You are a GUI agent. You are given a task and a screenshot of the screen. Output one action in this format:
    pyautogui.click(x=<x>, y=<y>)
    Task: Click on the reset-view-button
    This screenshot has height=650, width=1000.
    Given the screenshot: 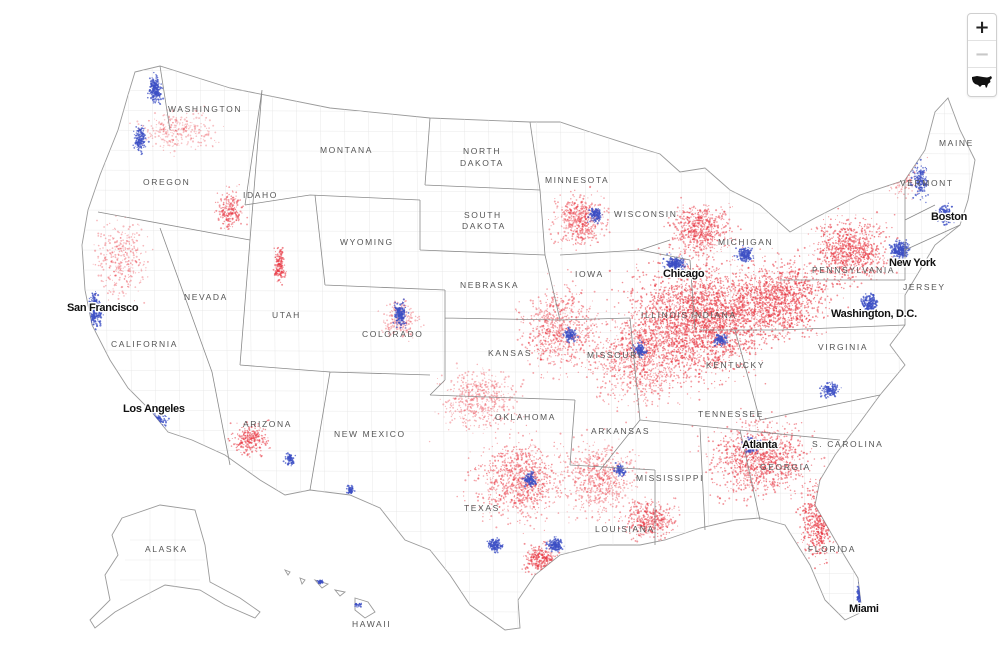 What is the action you would take?
    pyautogui.click(x=982, y=82)
    